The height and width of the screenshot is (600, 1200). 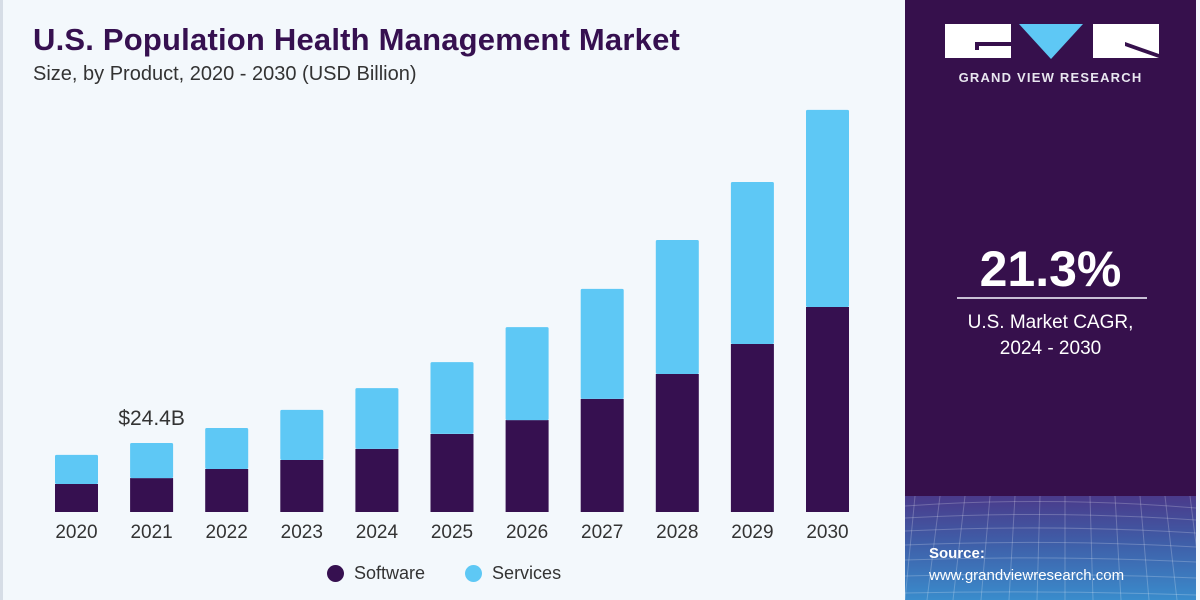 What do you see at coordinates (677, 443) in the screenshot?
I see `bar-software-2028` at bounding box center [677, 443].